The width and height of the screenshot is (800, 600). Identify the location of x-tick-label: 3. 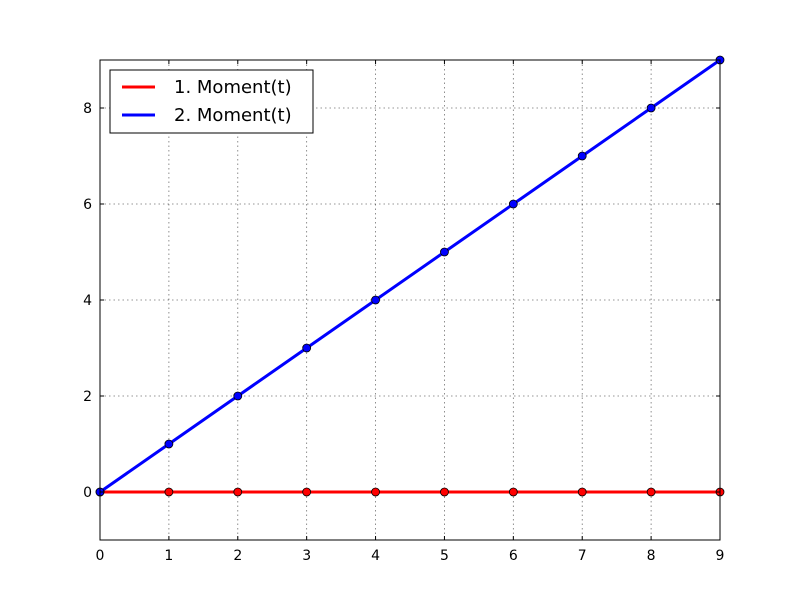
(306, 556).